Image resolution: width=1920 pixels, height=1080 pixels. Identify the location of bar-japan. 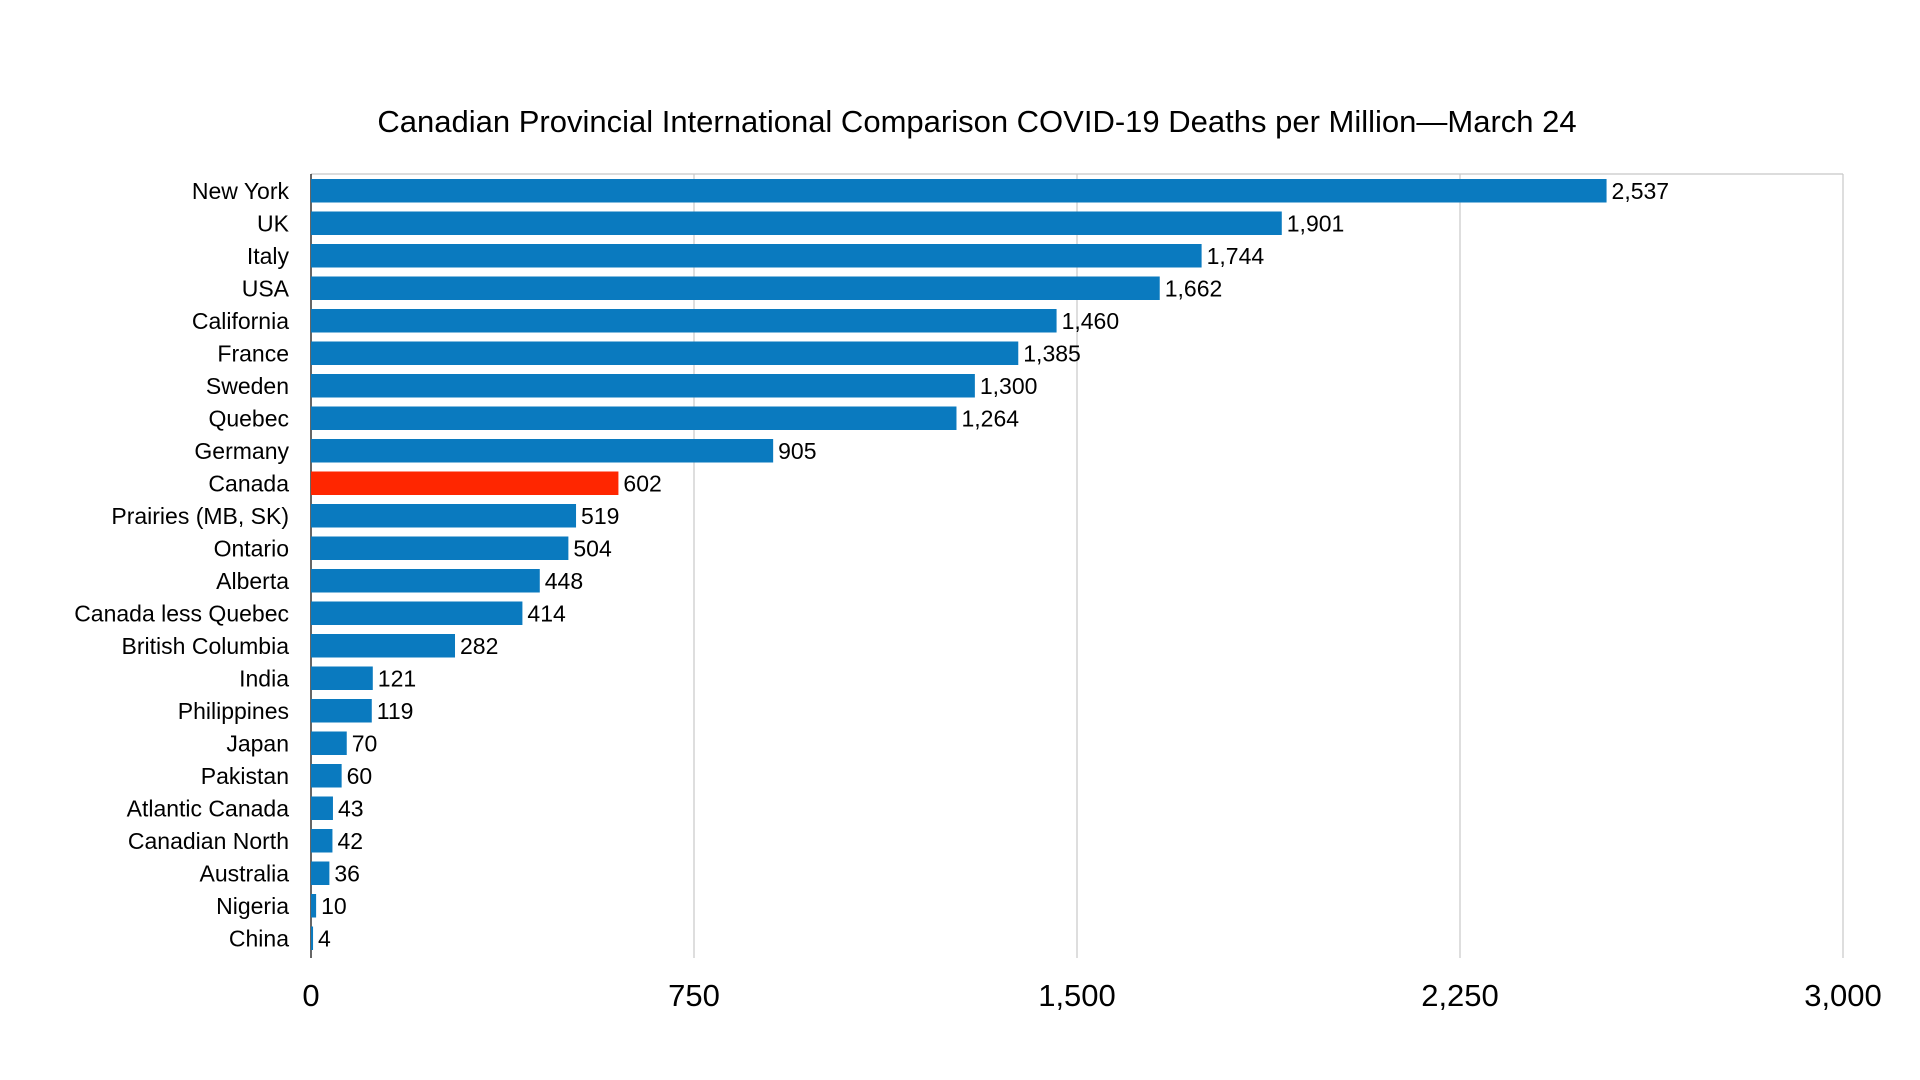
(329, 743).